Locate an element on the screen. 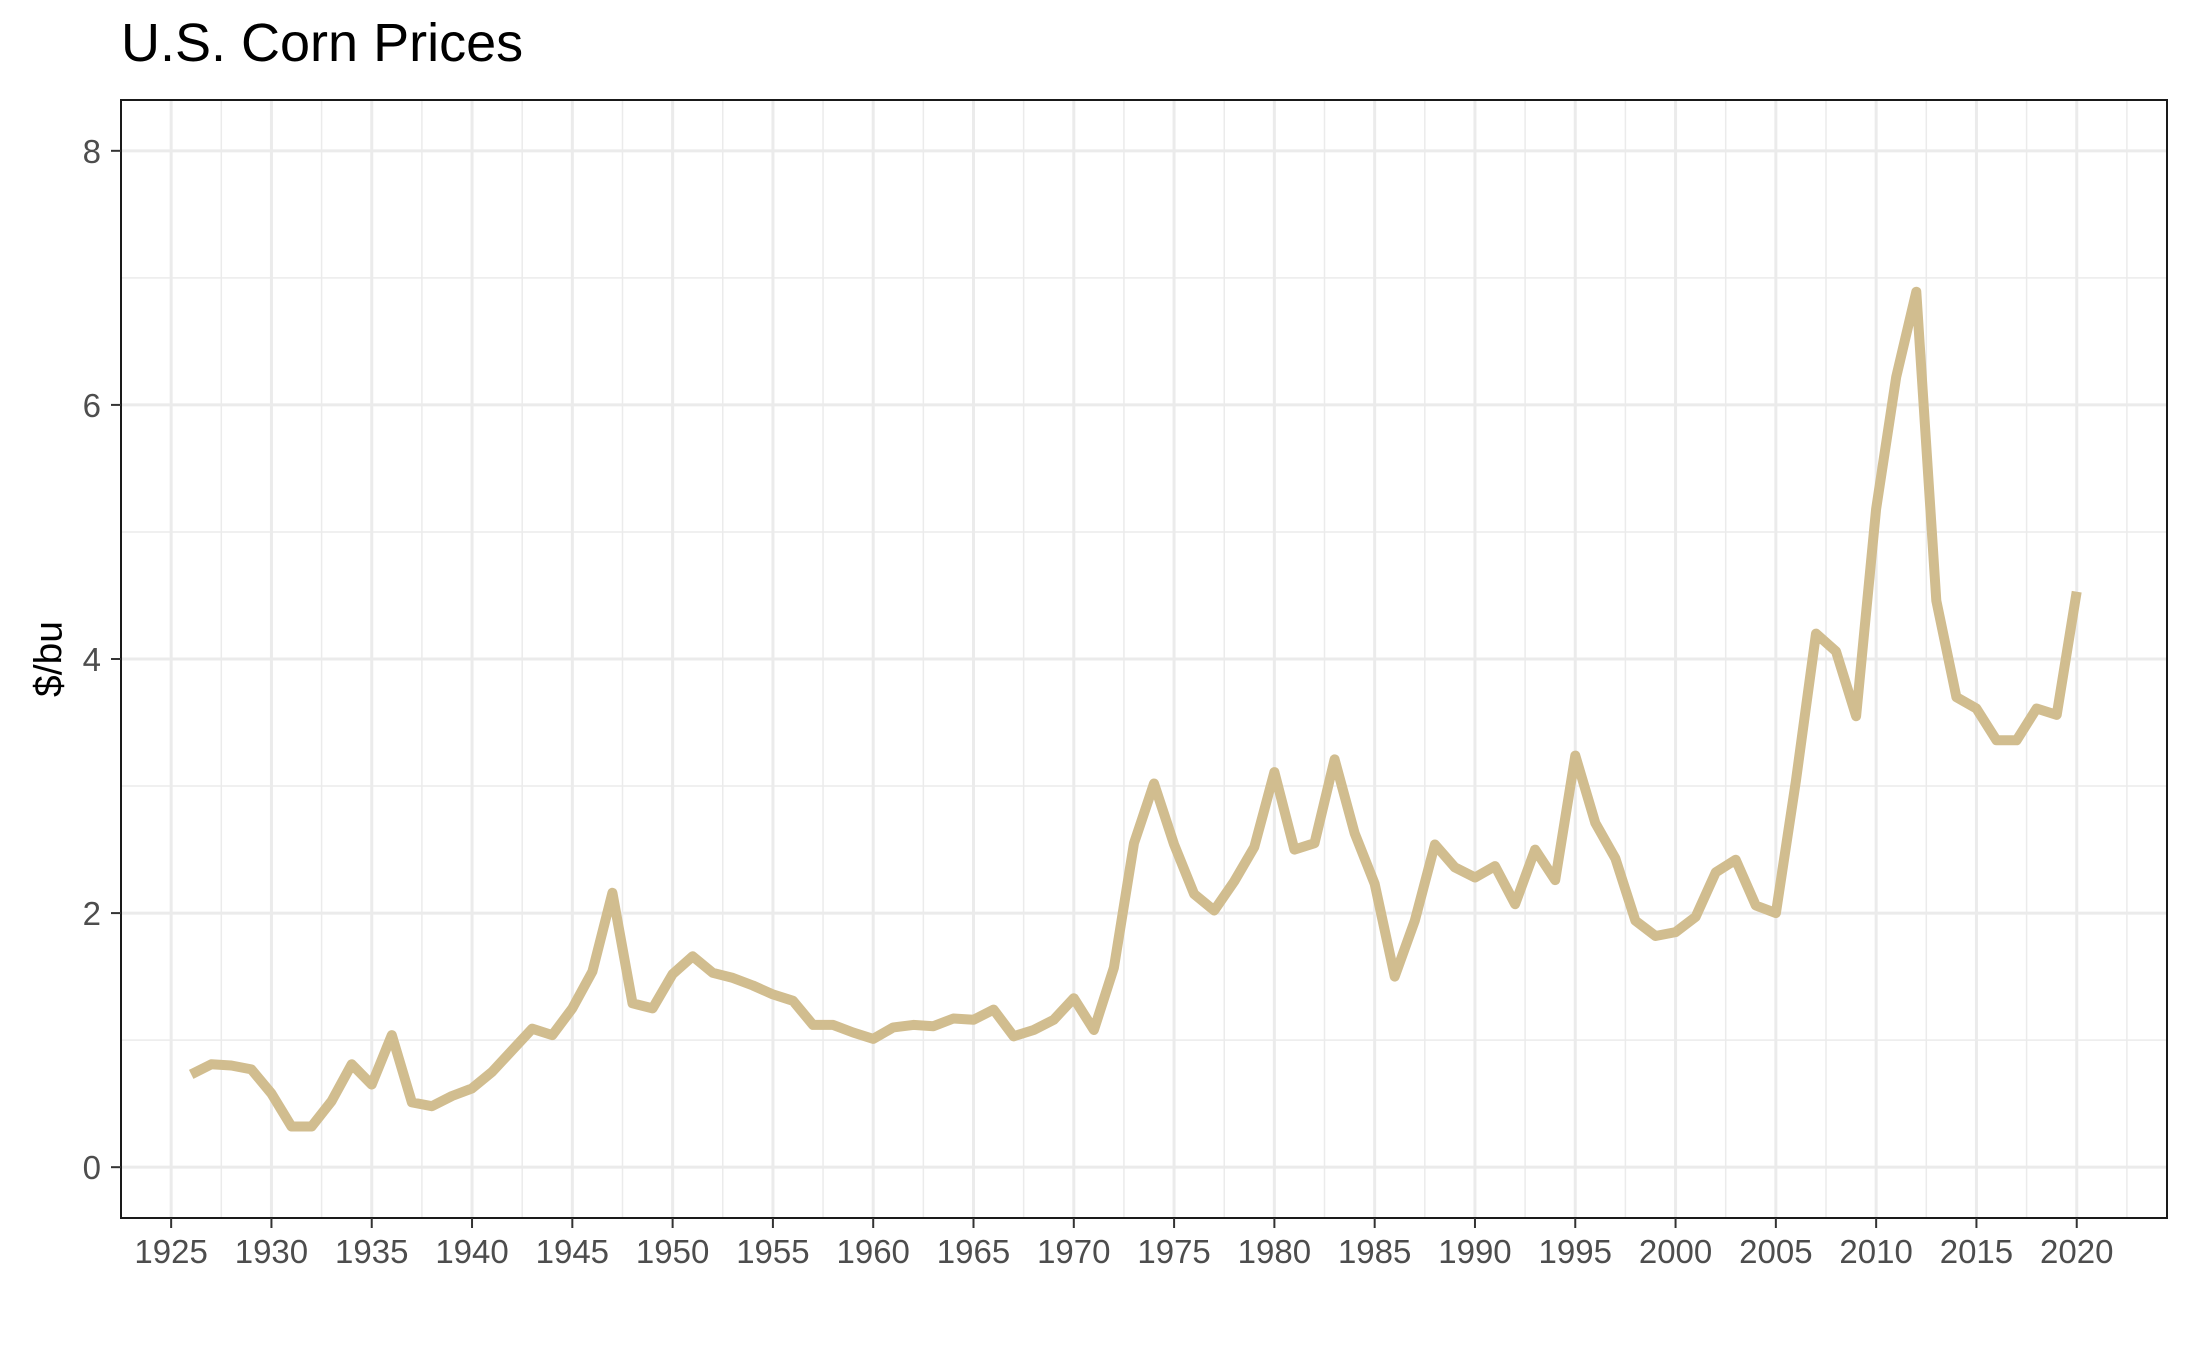 The image size is (2187, 1350). y-tick-label: 6 is located at coordinates (92, 405).